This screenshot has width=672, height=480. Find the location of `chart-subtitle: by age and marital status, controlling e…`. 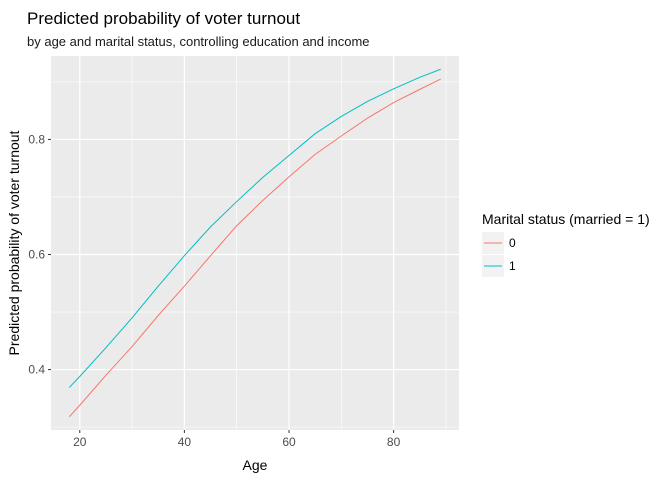

chart-subtitle: by age and marital status, controlling e… is located at coordinates (198, 41).